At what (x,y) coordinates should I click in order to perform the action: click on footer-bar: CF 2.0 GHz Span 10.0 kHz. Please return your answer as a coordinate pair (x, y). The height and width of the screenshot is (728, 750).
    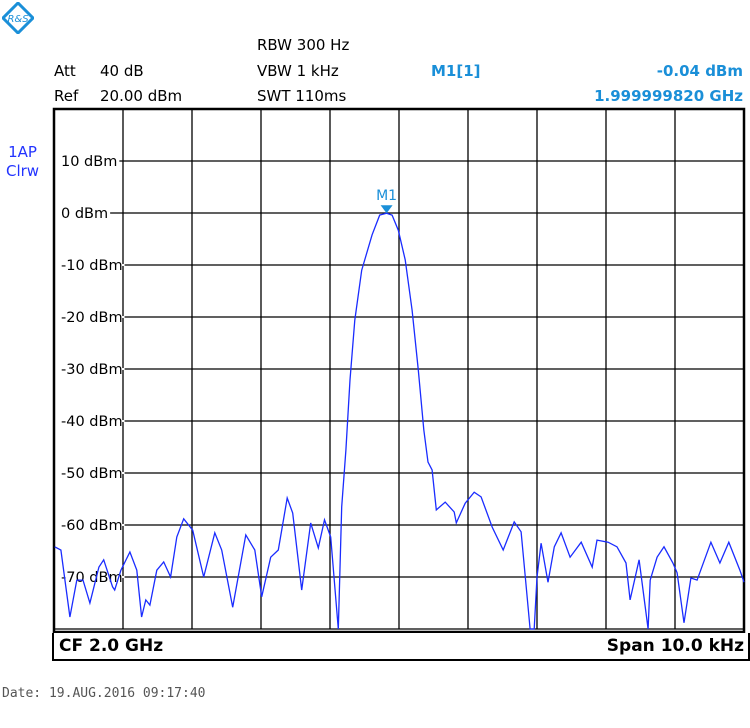
    Looking at the image, I should click on (401, 647).